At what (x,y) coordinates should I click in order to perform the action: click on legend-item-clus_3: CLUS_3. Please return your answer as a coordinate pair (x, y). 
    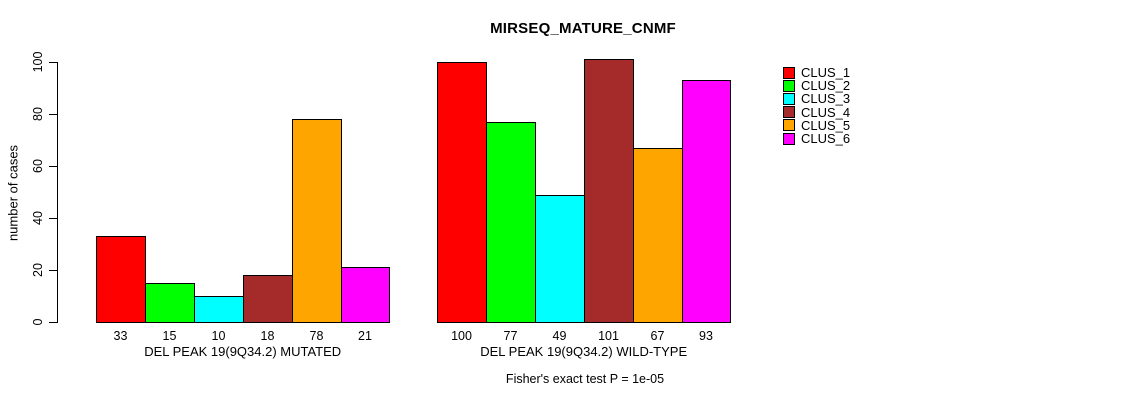
    Looking at the image, I should click on (816, 98).